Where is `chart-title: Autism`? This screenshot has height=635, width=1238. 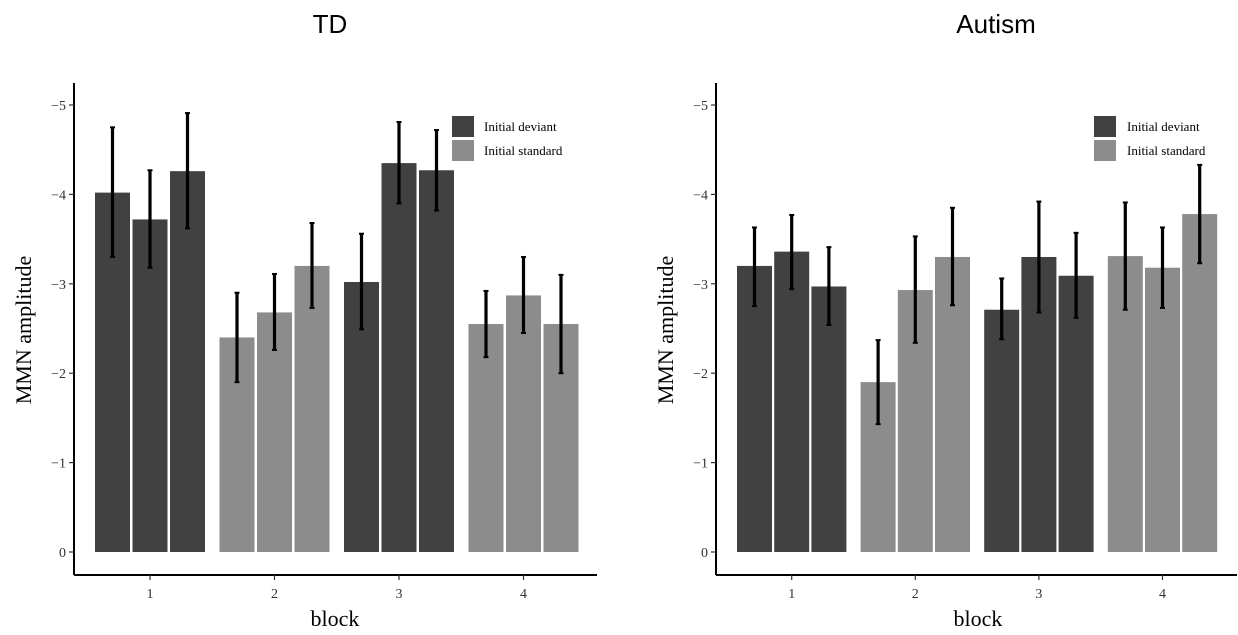 chart-title: Autism is located at coordinates (995, 24).